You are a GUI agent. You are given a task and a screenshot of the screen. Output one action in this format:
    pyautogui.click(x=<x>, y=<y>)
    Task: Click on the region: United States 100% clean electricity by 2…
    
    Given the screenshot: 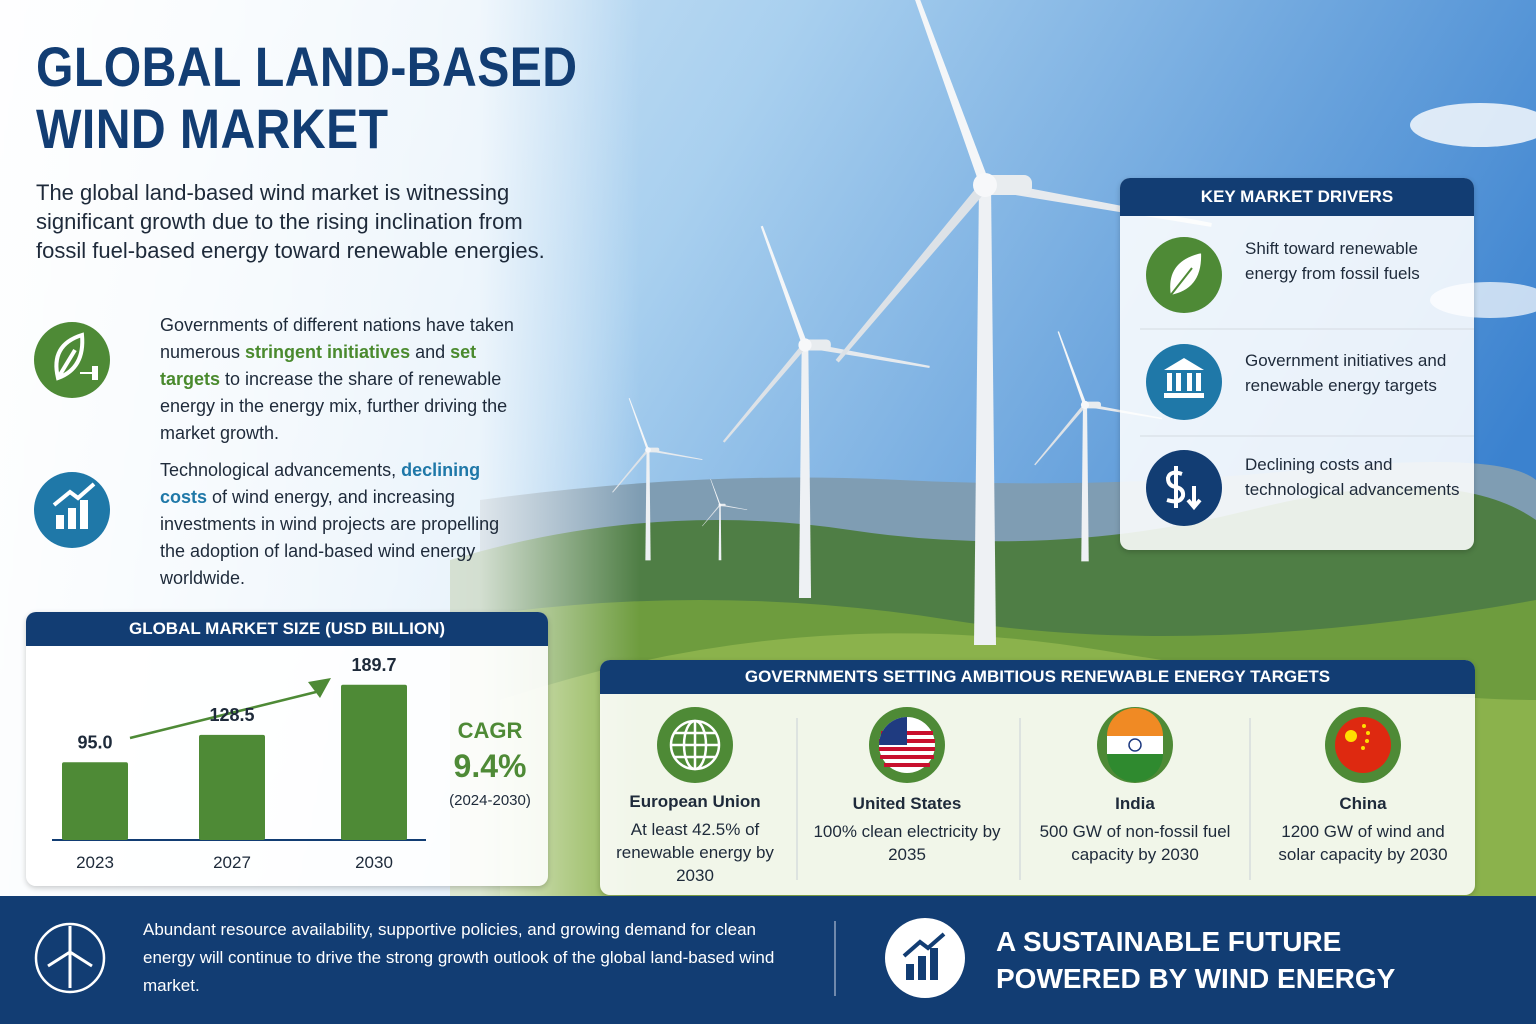 What is the action you would take?
    pyautogui.click(x=907, y=830)
    